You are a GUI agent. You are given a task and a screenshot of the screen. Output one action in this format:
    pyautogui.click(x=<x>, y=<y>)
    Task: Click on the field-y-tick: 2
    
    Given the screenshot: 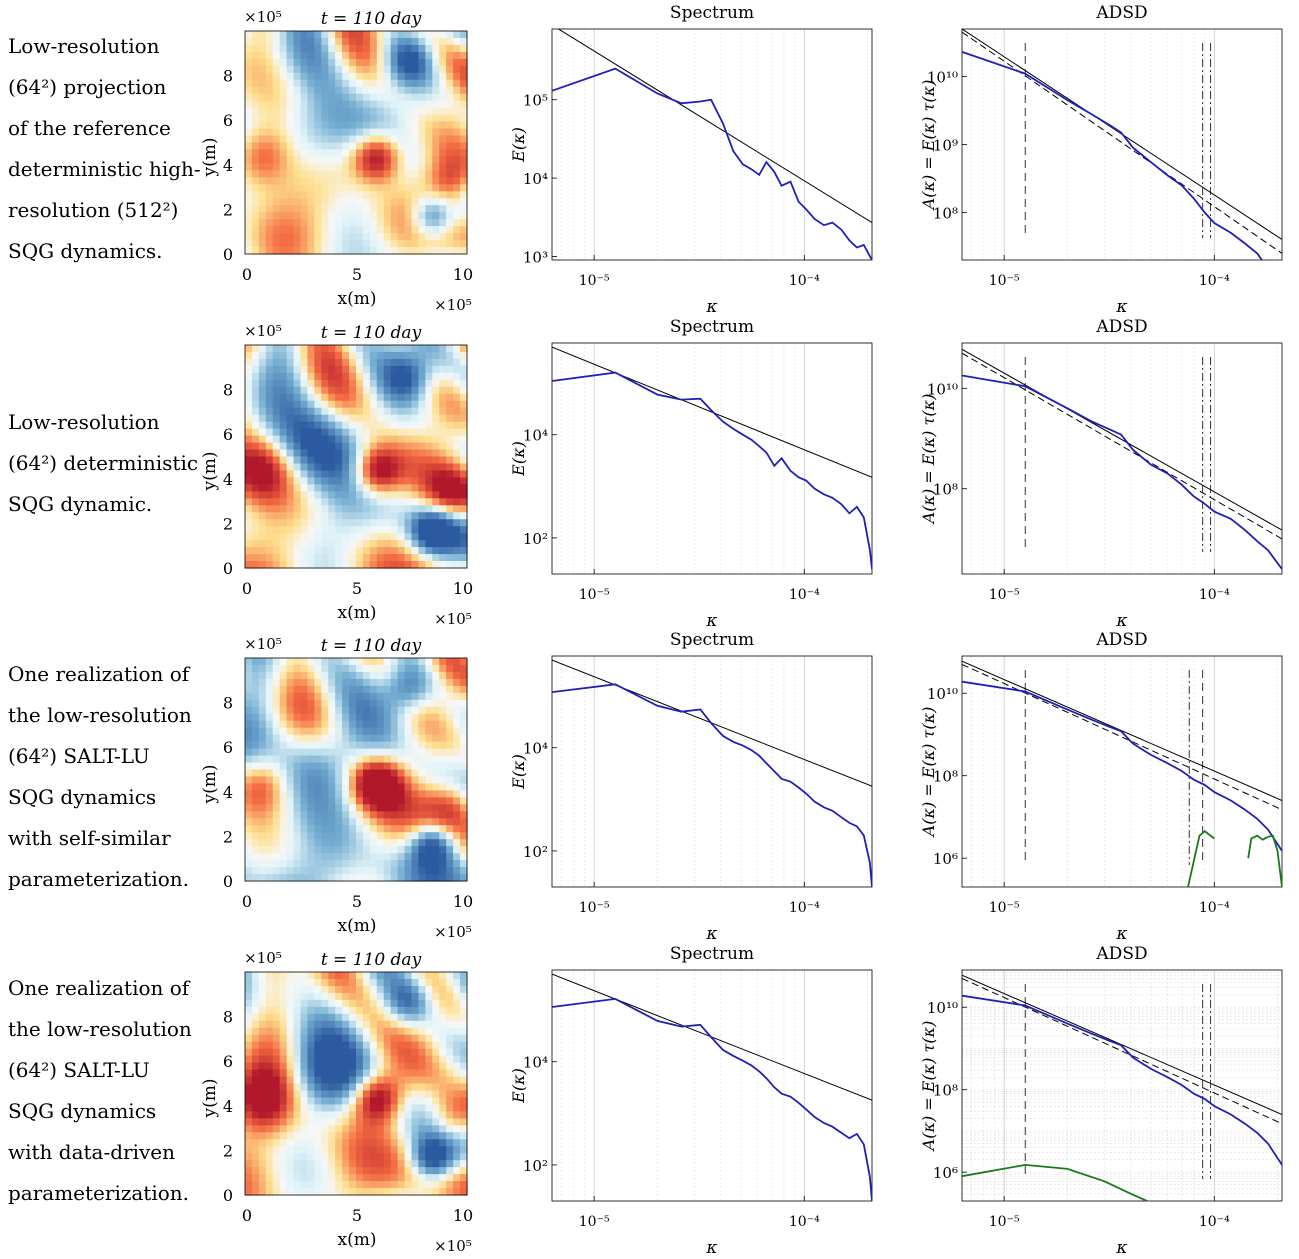 What is the action you would take?
    pyautogui.click(x=228, y=1150)
    